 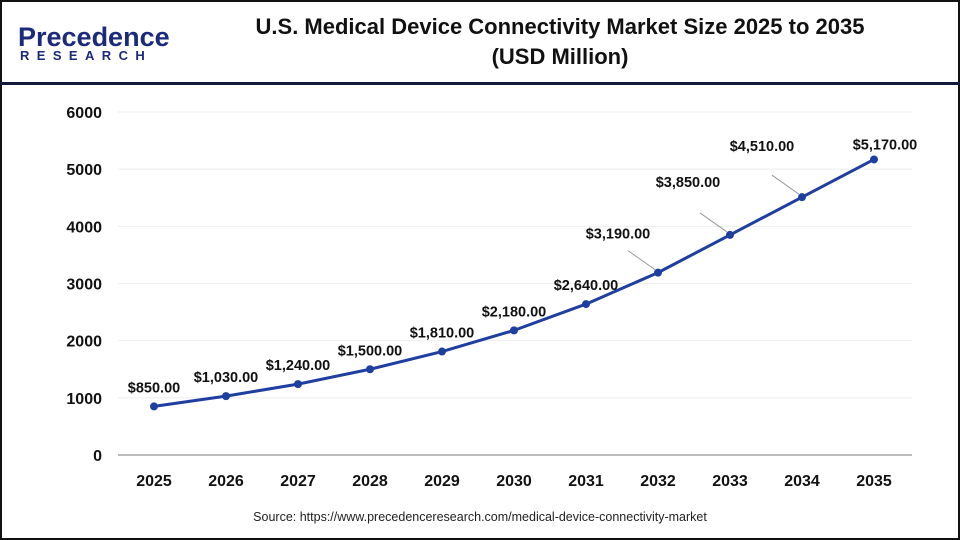 What do you see at coordinates (84, 170) in the screenshot?
I see `y-tick-label: 5000` at bounding box center [84, 170].